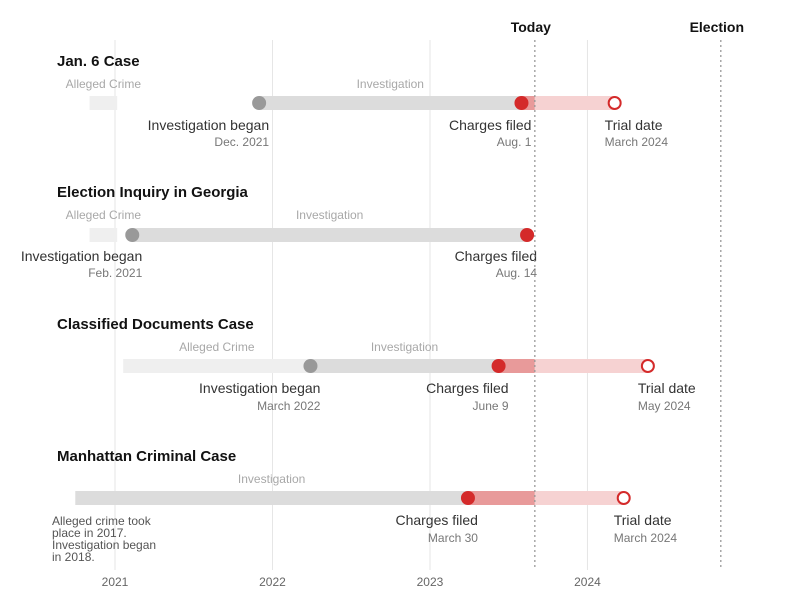 Image resolution: width=788 pixels, height=612 pixels. Describe the element at coordinates (73, 557) in the screenshot. I see `case-note-line: in 2018.` at that location.